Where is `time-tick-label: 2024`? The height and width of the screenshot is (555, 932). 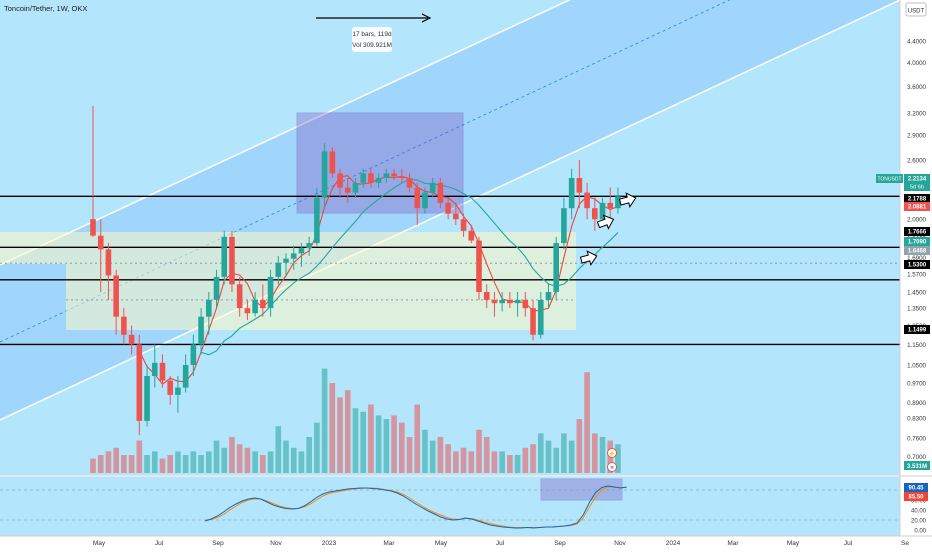 time-tick-label: 2024 is located at coordinates (673, 543).